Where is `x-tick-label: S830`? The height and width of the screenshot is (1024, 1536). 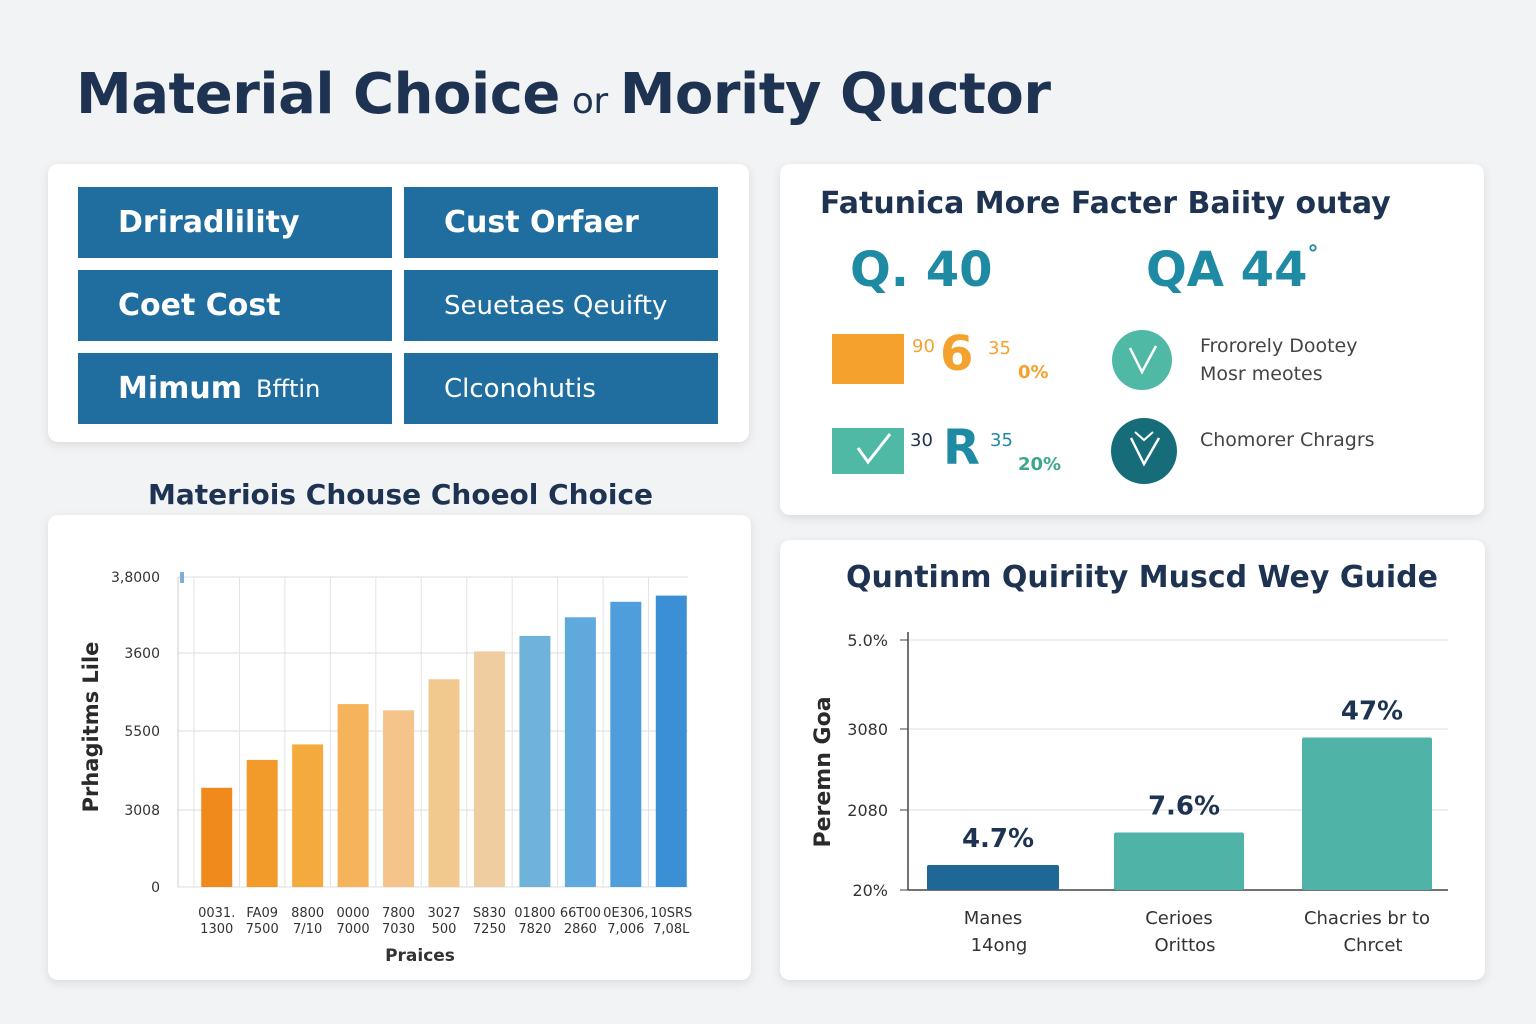
x-tick-label: S830 is located at coordinates (489, 913).